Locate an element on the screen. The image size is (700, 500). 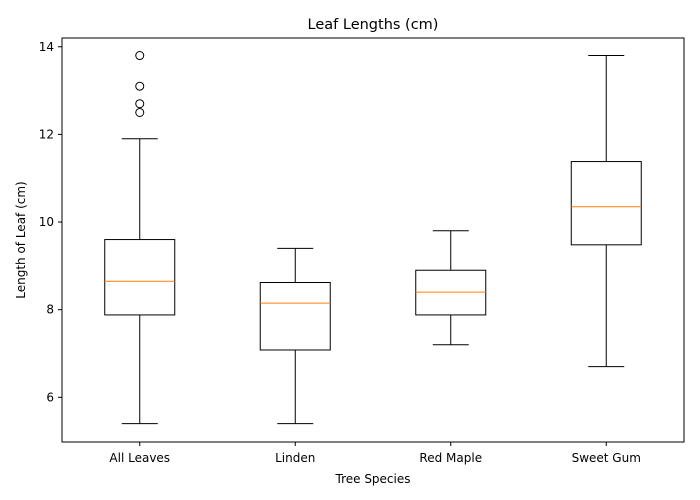
chart-title: Leaf Lengths (cm) is located at coordinates (373, 25).